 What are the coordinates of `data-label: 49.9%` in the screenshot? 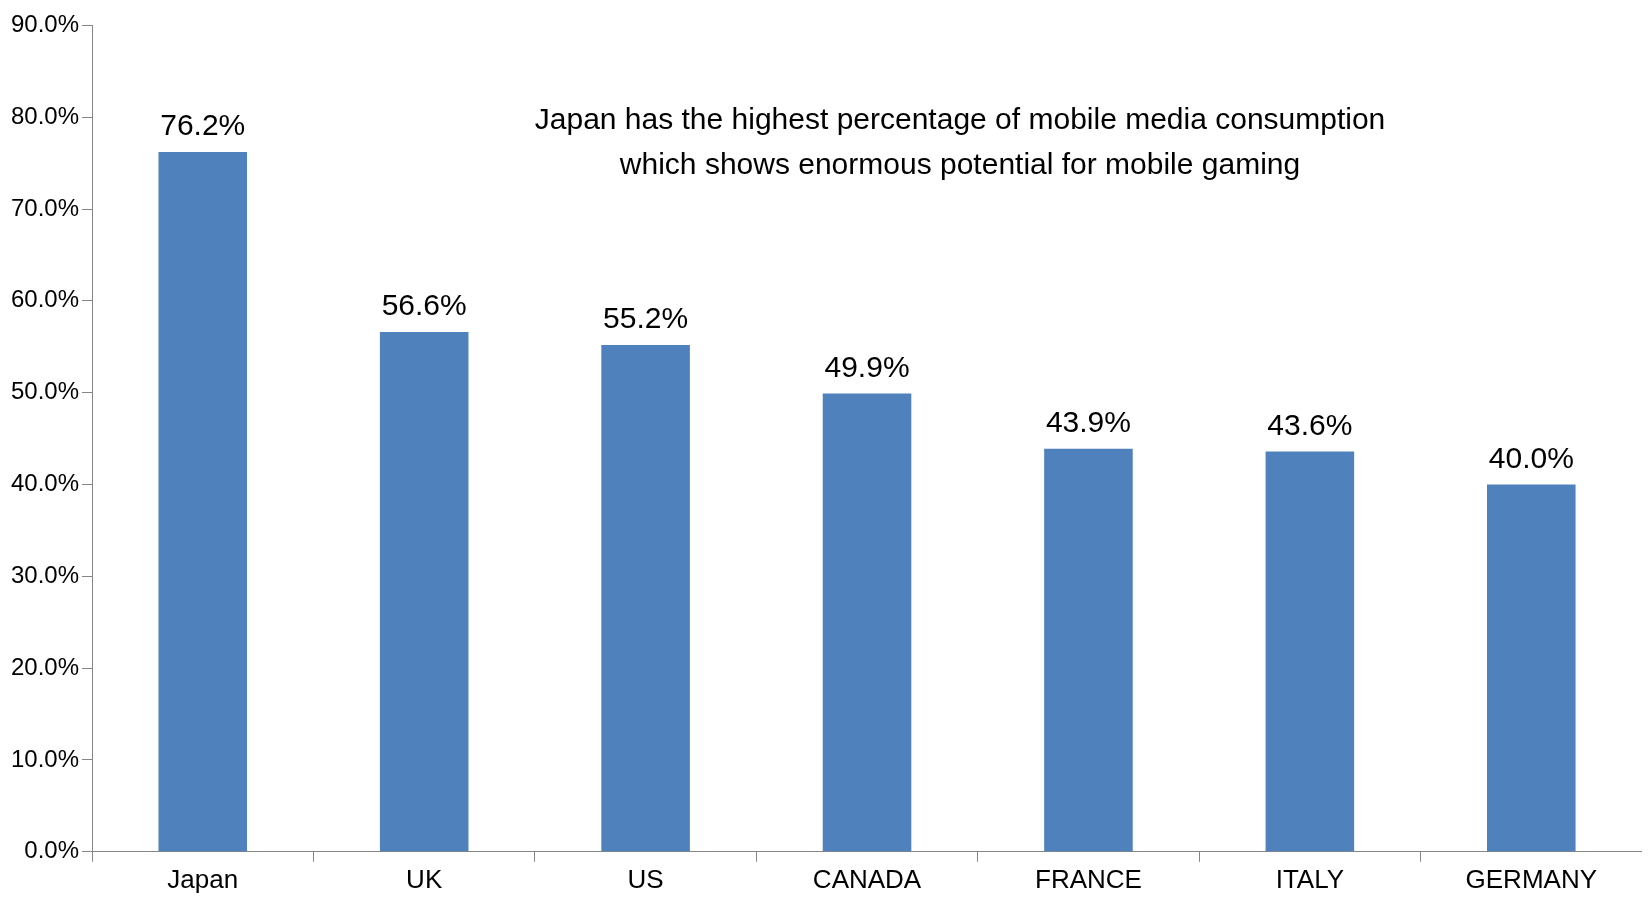 It's located at (867, 366).